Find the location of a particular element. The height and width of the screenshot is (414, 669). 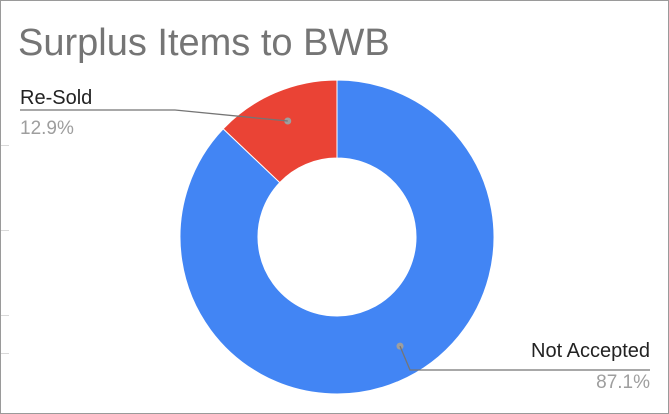

slice-label-percent: 87.1% is located at coordinates (623, 382).